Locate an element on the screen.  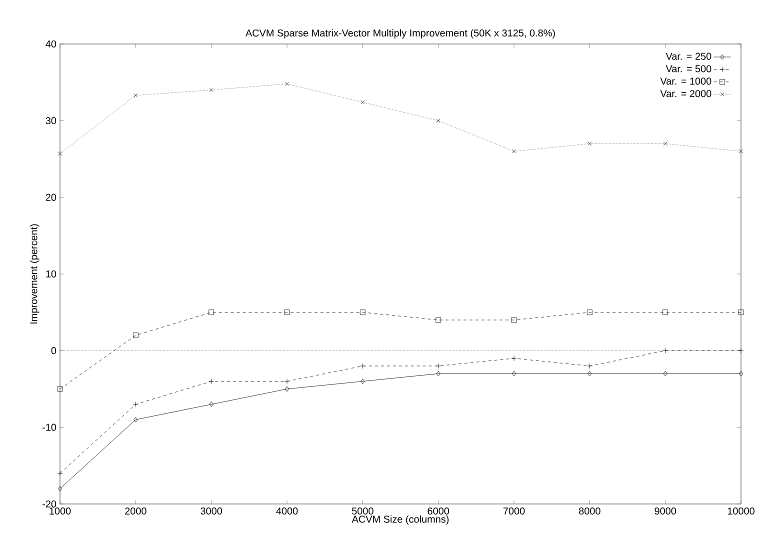
x-tick-label: 1000 is located at coordinates (60, 511).